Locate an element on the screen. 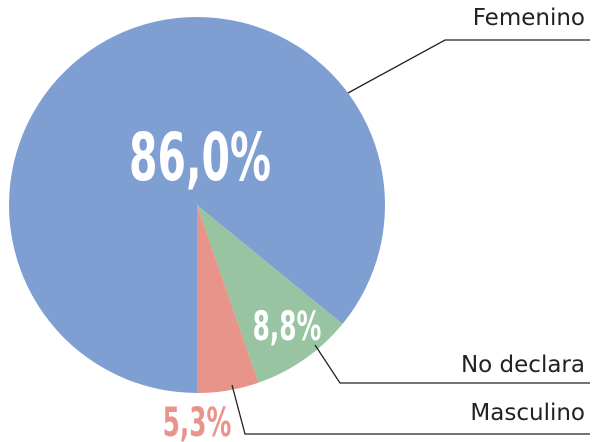  category-label: Masculino is located at coordinates (527, 413).